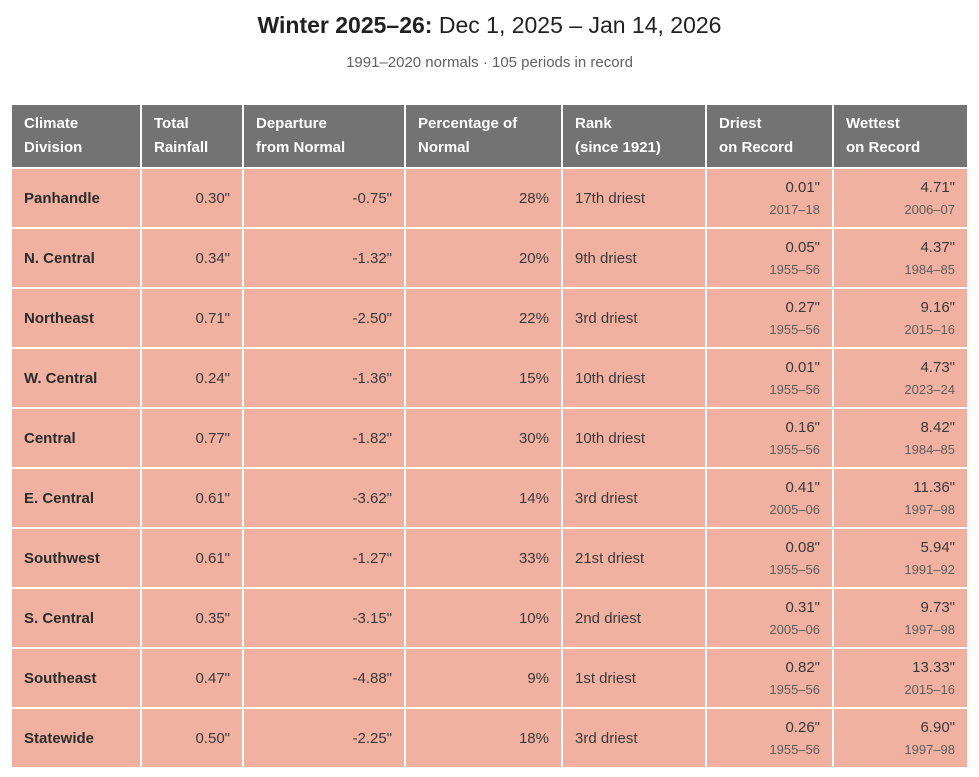 The image size is (979, 777). Describe the element at coordinates (802, 247) in the screenshot. I see `driest-value: 0.05"` at that location.